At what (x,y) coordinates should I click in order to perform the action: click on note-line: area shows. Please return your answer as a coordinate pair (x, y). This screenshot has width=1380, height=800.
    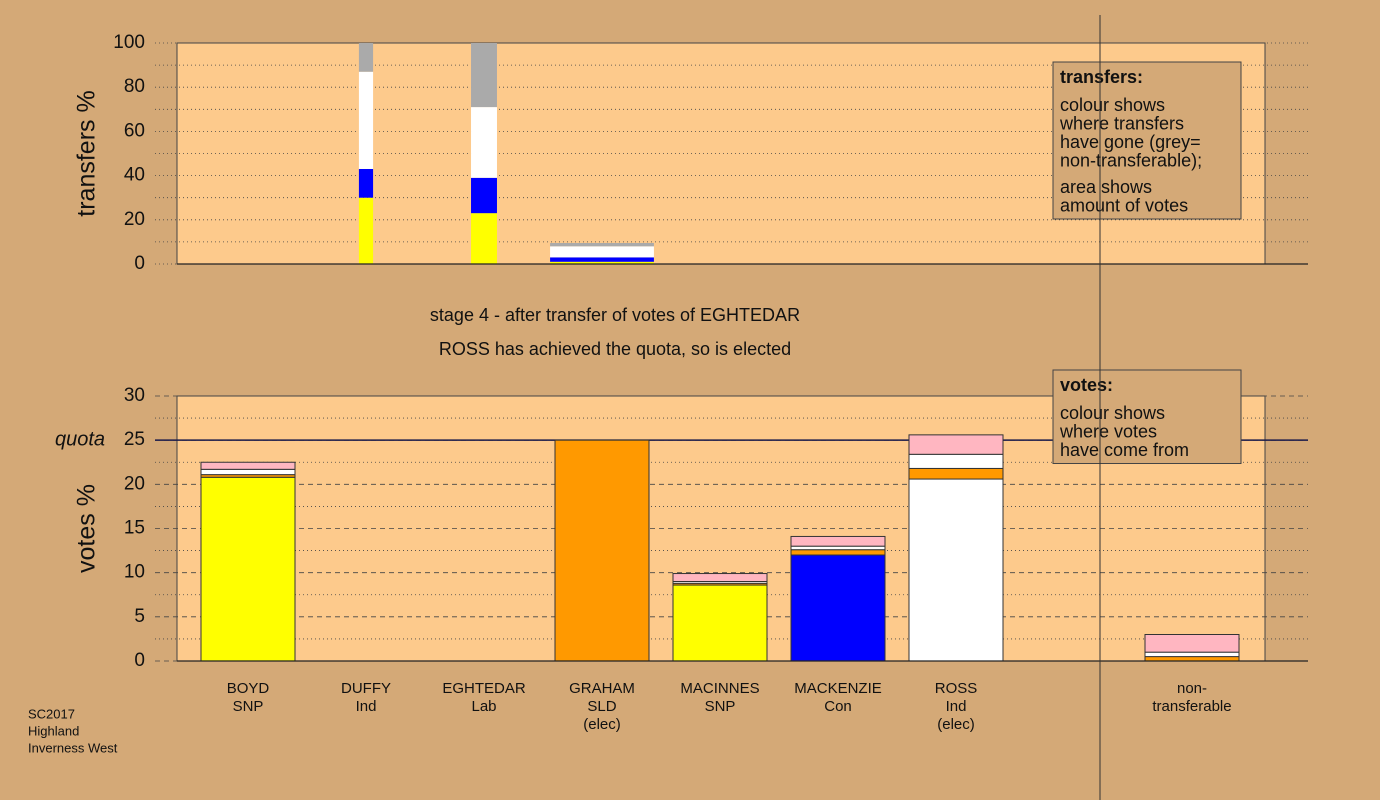
    Looking at the image, I should click on (1106, 187).